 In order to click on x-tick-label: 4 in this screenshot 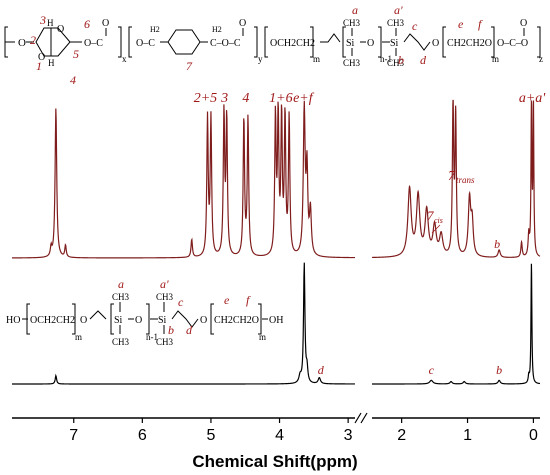, I will do `click(279, 435)`.